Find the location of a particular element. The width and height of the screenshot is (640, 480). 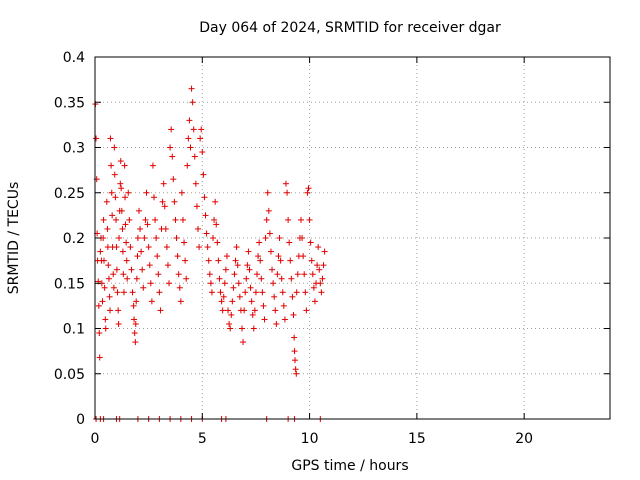

y-tick-label: 0.05 is located at coordinates (69, 375).